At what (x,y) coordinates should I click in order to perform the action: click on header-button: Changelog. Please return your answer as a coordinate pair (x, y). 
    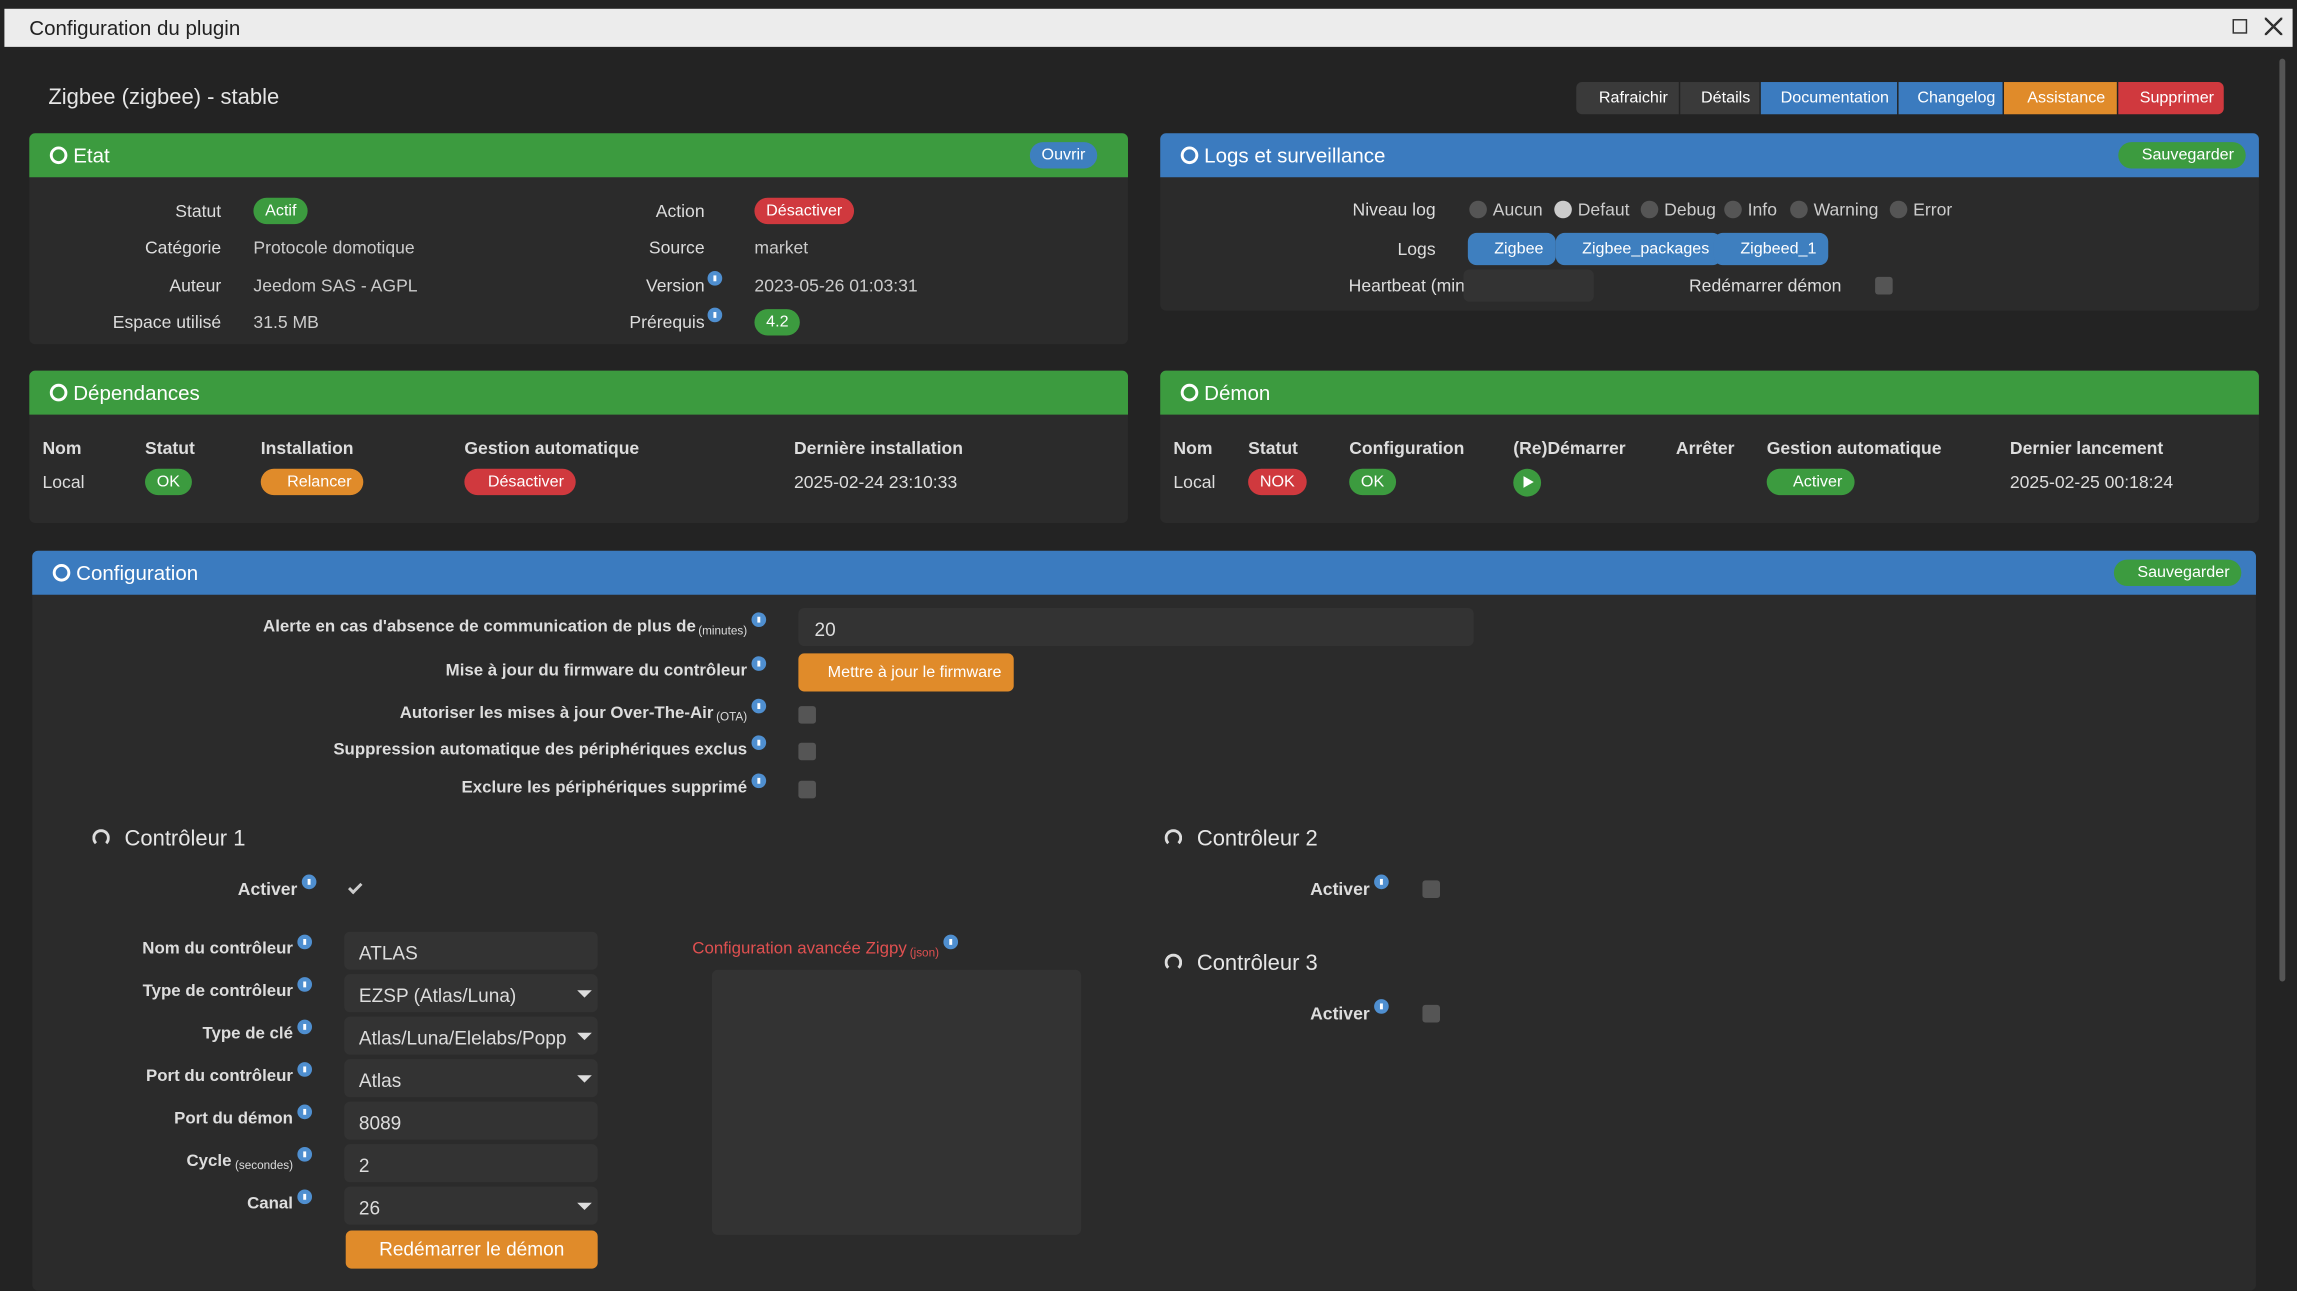
    Looking at the image, I should click on (1950, 98).